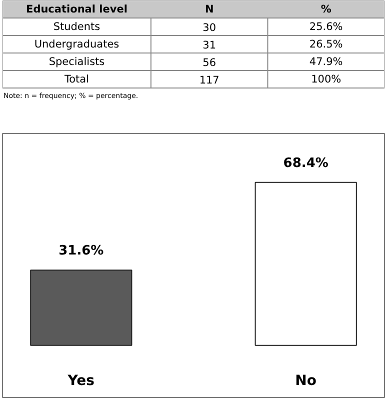  What do you see at coordinates (305, 163) in the screenshot?
I see `data-label: 68.4%` at bounding box center [305, 163].